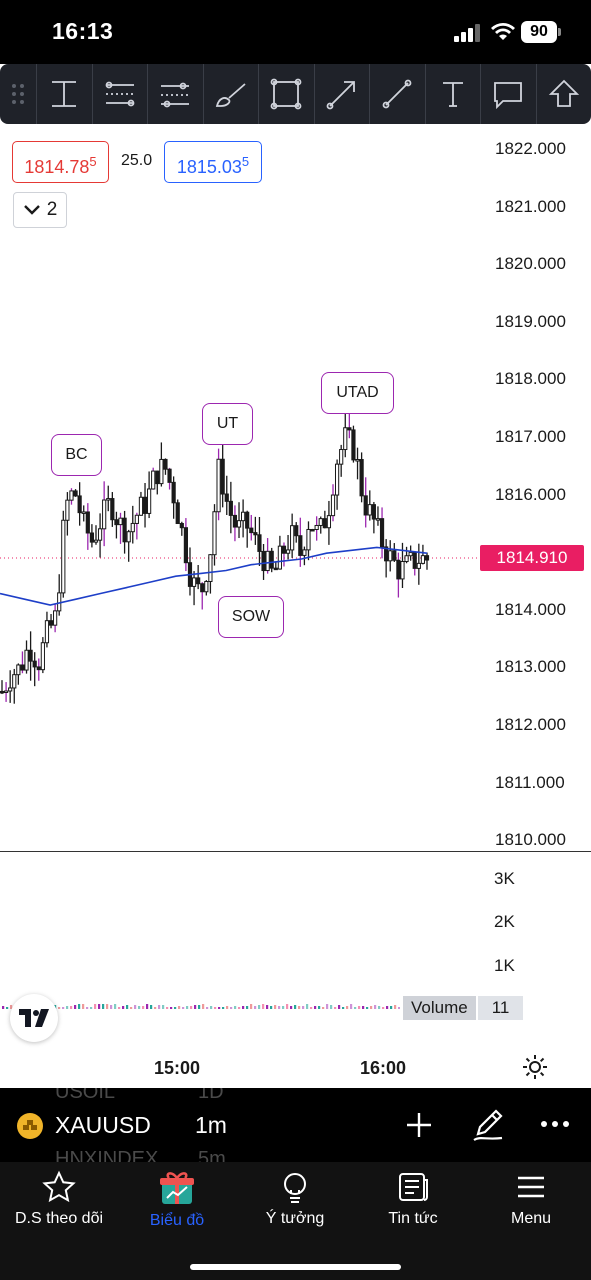  I want to click on arrow-up-tool-button, so click(563, 94).